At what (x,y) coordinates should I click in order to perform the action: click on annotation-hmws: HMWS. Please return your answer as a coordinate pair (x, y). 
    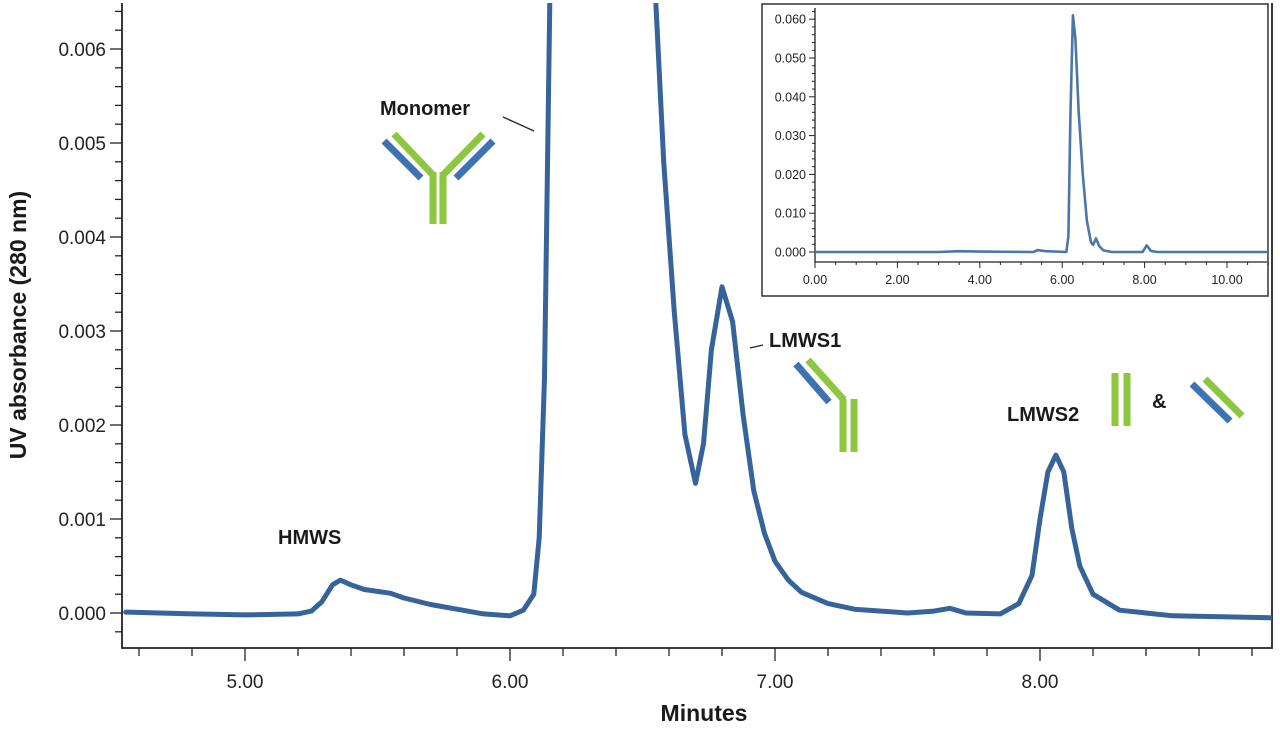
    Looking at the image, I should click on (309, 538).